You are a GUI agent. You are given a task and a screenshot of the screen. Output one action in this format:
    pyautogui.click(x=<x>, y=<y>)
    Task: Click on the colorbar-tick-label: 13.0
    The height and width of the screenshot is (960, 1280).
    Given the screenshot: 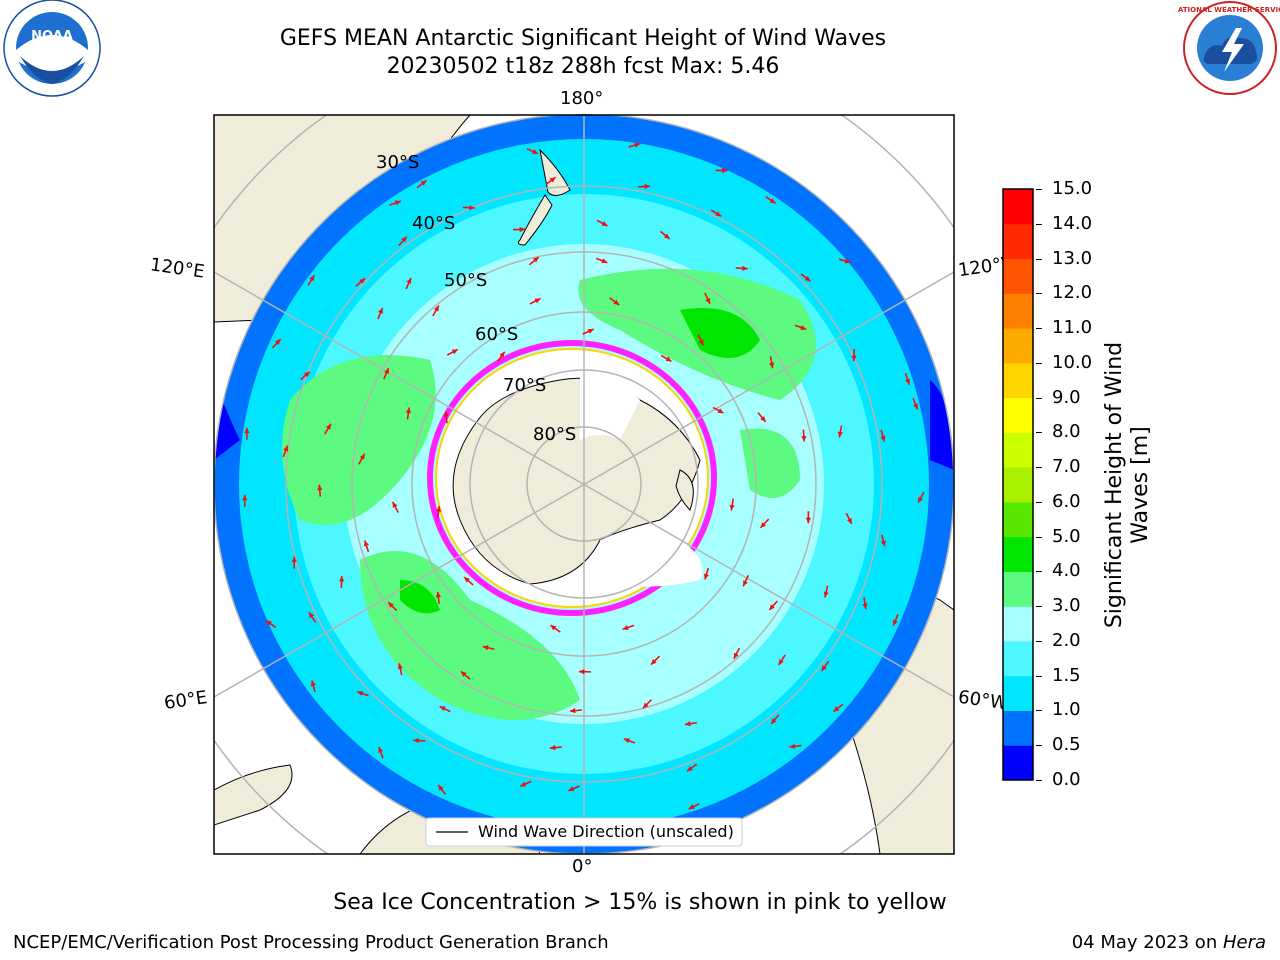 What is the action you would take?
    pyautogui.click(x=1072, y=258)
    